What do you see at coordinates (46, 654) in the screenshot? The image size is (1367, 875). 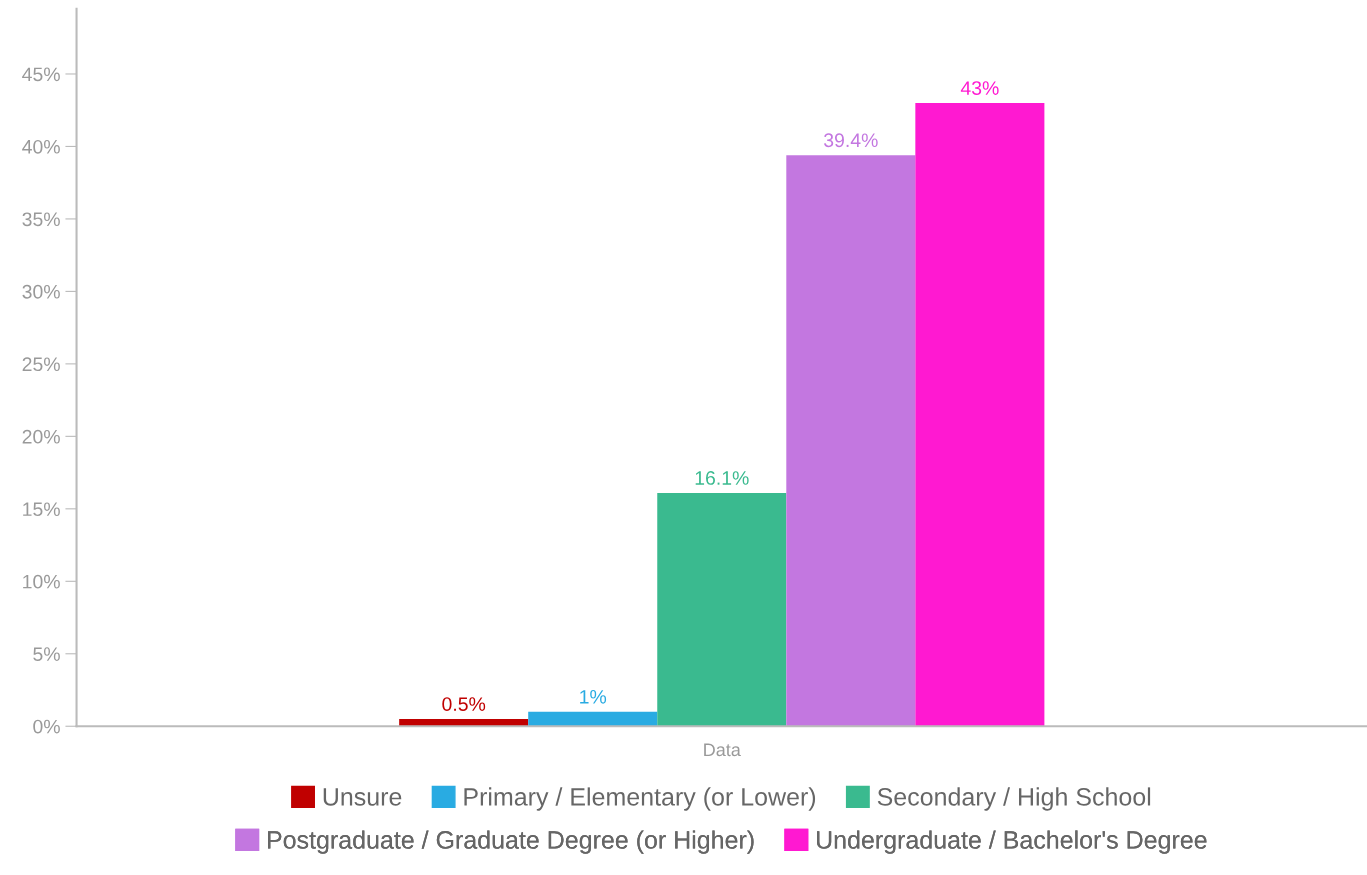 I see `y-tick-label: 5%` at bounding box center [46, 654].